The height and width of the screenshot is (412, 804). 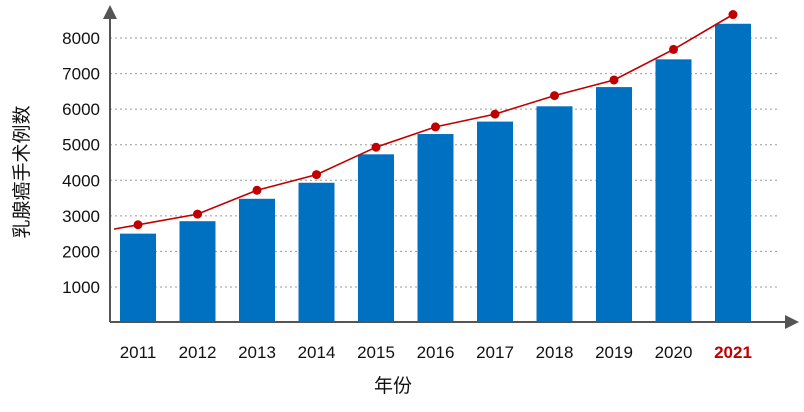 What do you see at coordinates (22, 171) in the screenshot?
I see `y-axis-title: 乳腺癌手术例数` at bounding box center [22, 171].